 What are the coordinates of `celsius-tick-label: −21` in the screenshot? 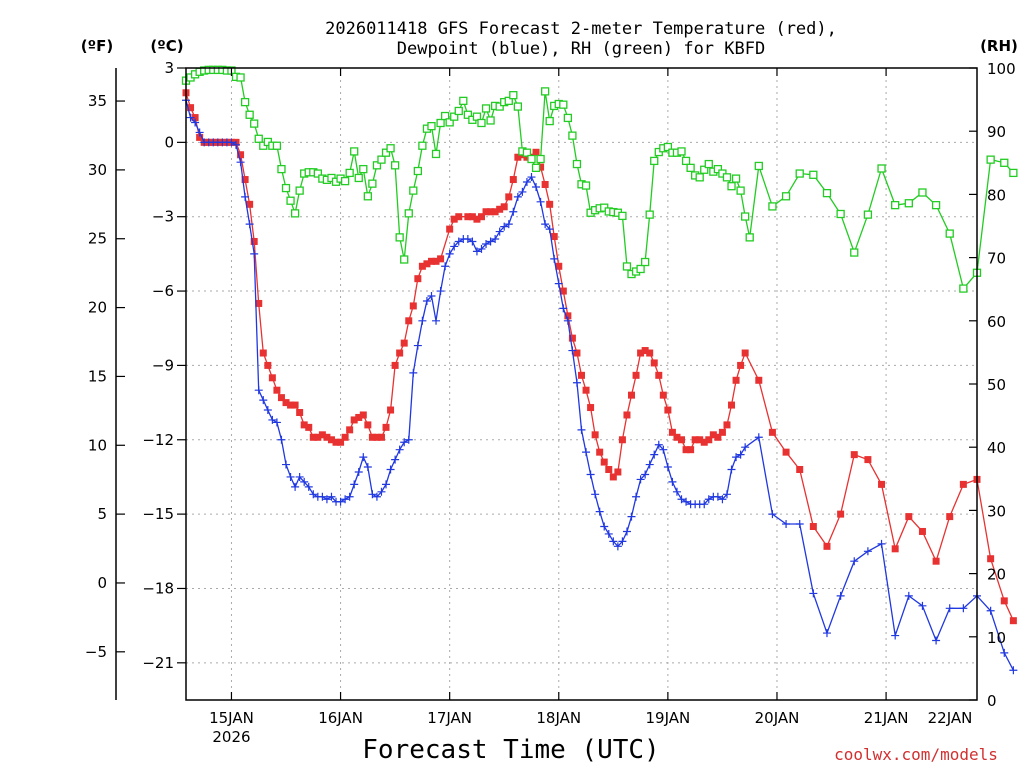 It's located at (158, 663).